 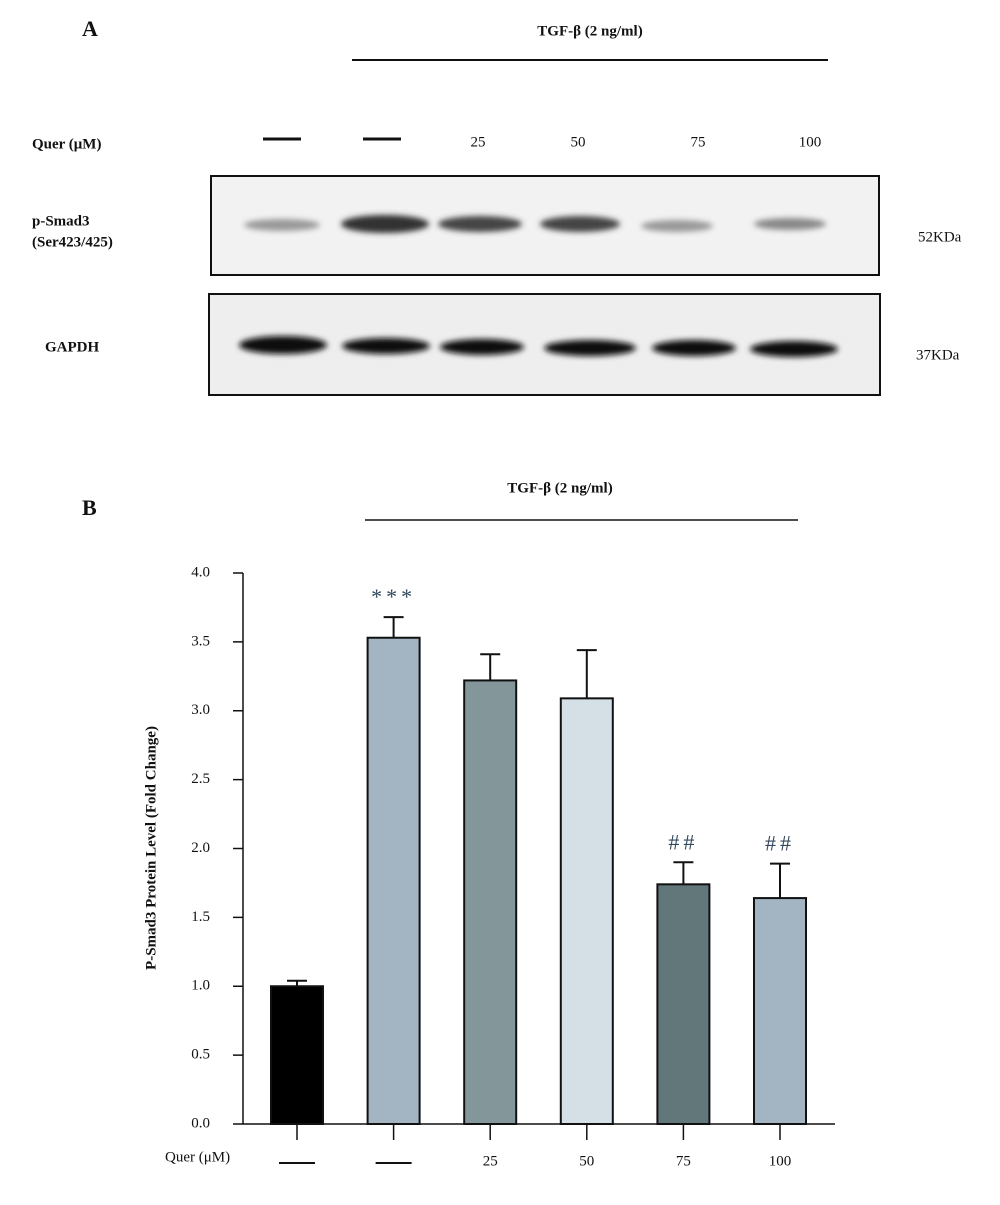 I want to click on y-tick-label: 2.0, so click(x=200, y=848).